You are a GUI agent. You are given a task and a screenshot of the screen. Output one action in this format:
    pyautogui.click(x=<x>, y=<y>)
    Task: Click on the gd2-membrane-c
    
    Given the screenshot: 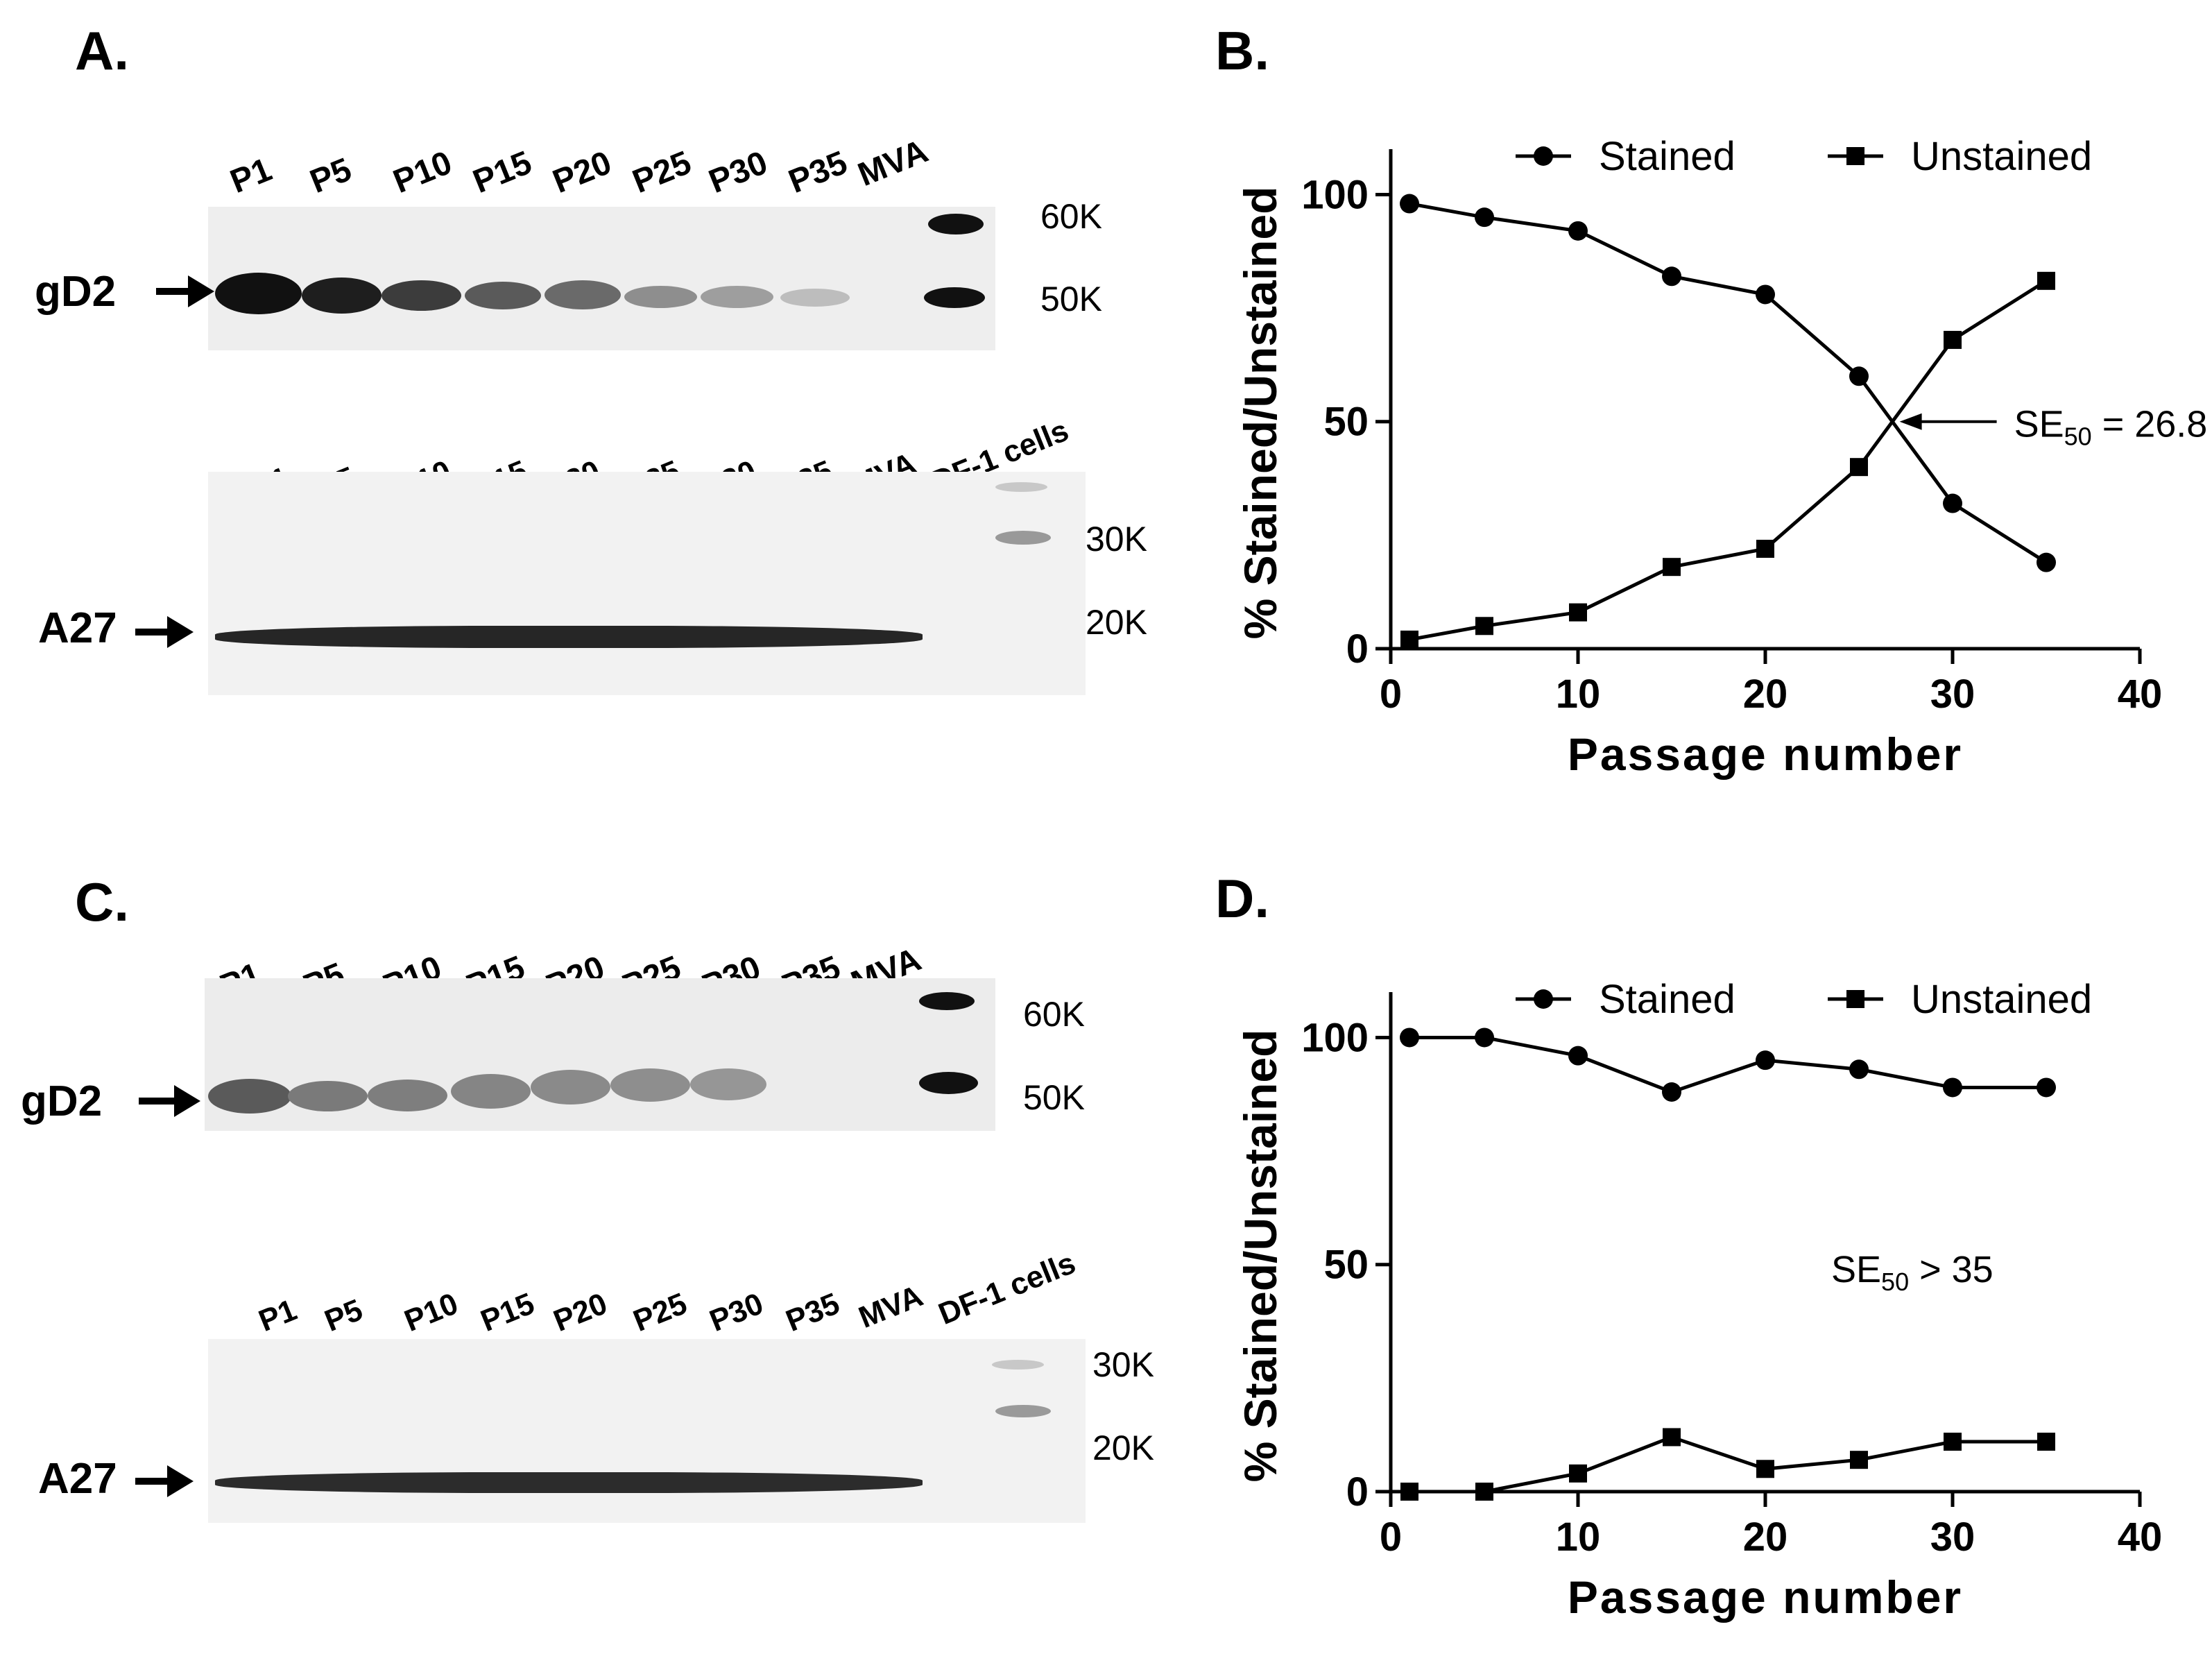 What is the action you would take?
    pyautogui.click(x=600, y=1054)
    